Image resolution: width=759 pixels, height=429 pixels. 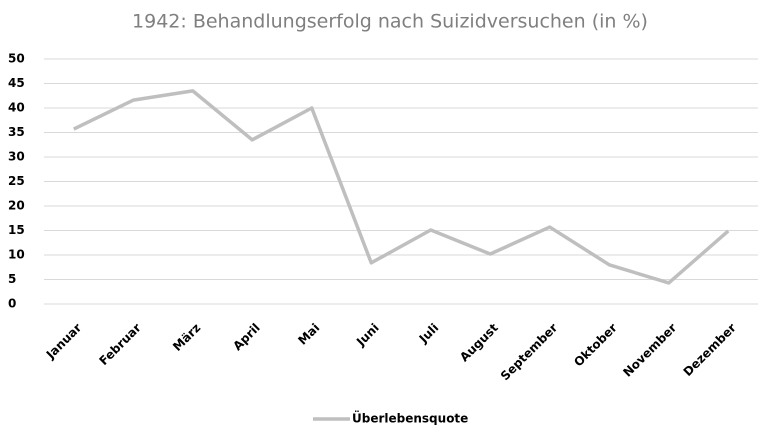 What do you see at coordinates (649, 350) in the screenshot?
I see `x-tick-label: November` at bounding box center [649, 350].